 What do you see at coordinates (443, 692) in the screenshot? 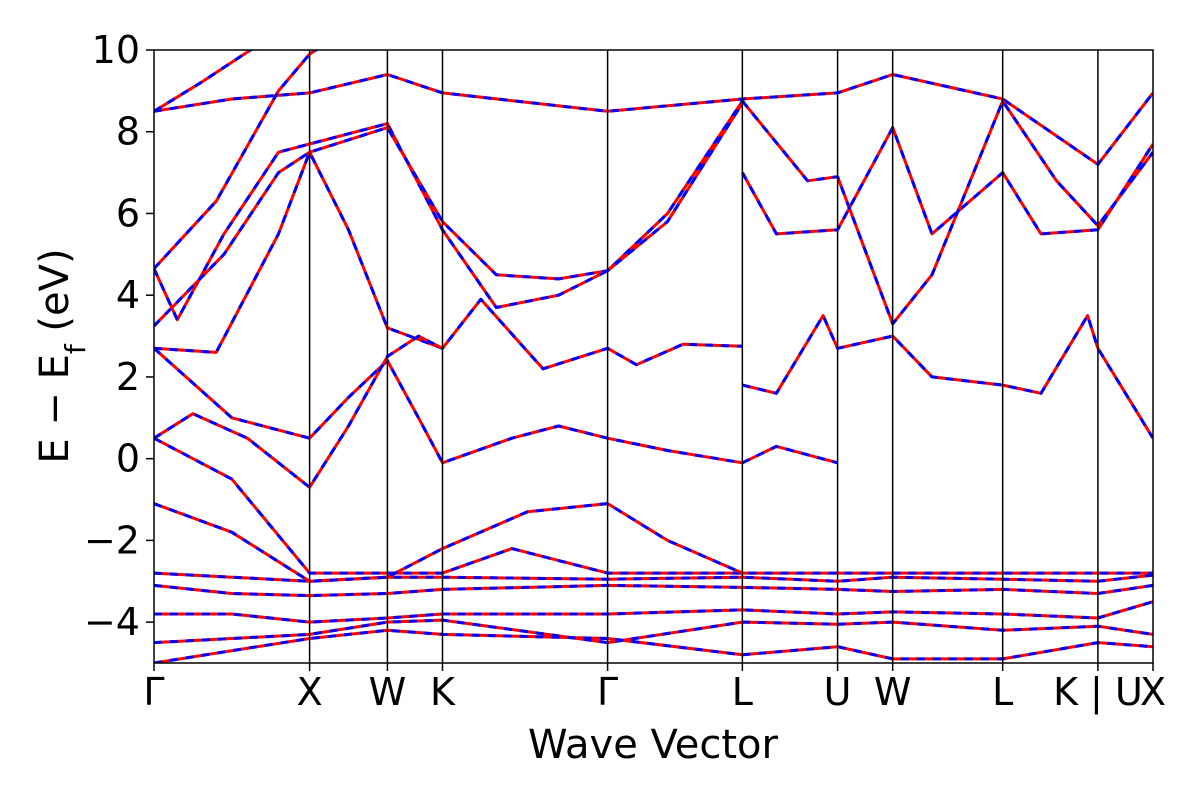
I see `x-tick-label: K` at bounding box center [443, 692].